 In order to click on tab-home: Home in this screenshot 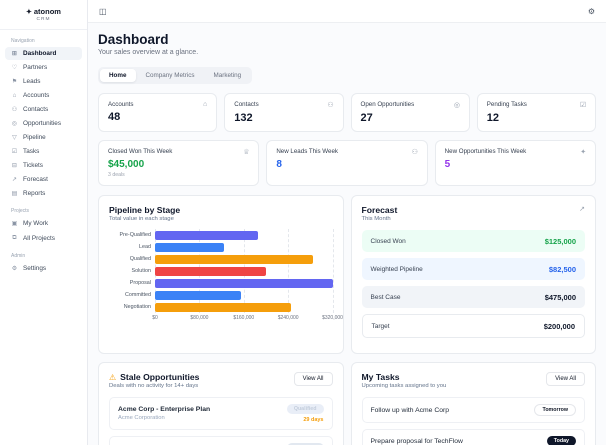, I will do `click(118, 75)`.